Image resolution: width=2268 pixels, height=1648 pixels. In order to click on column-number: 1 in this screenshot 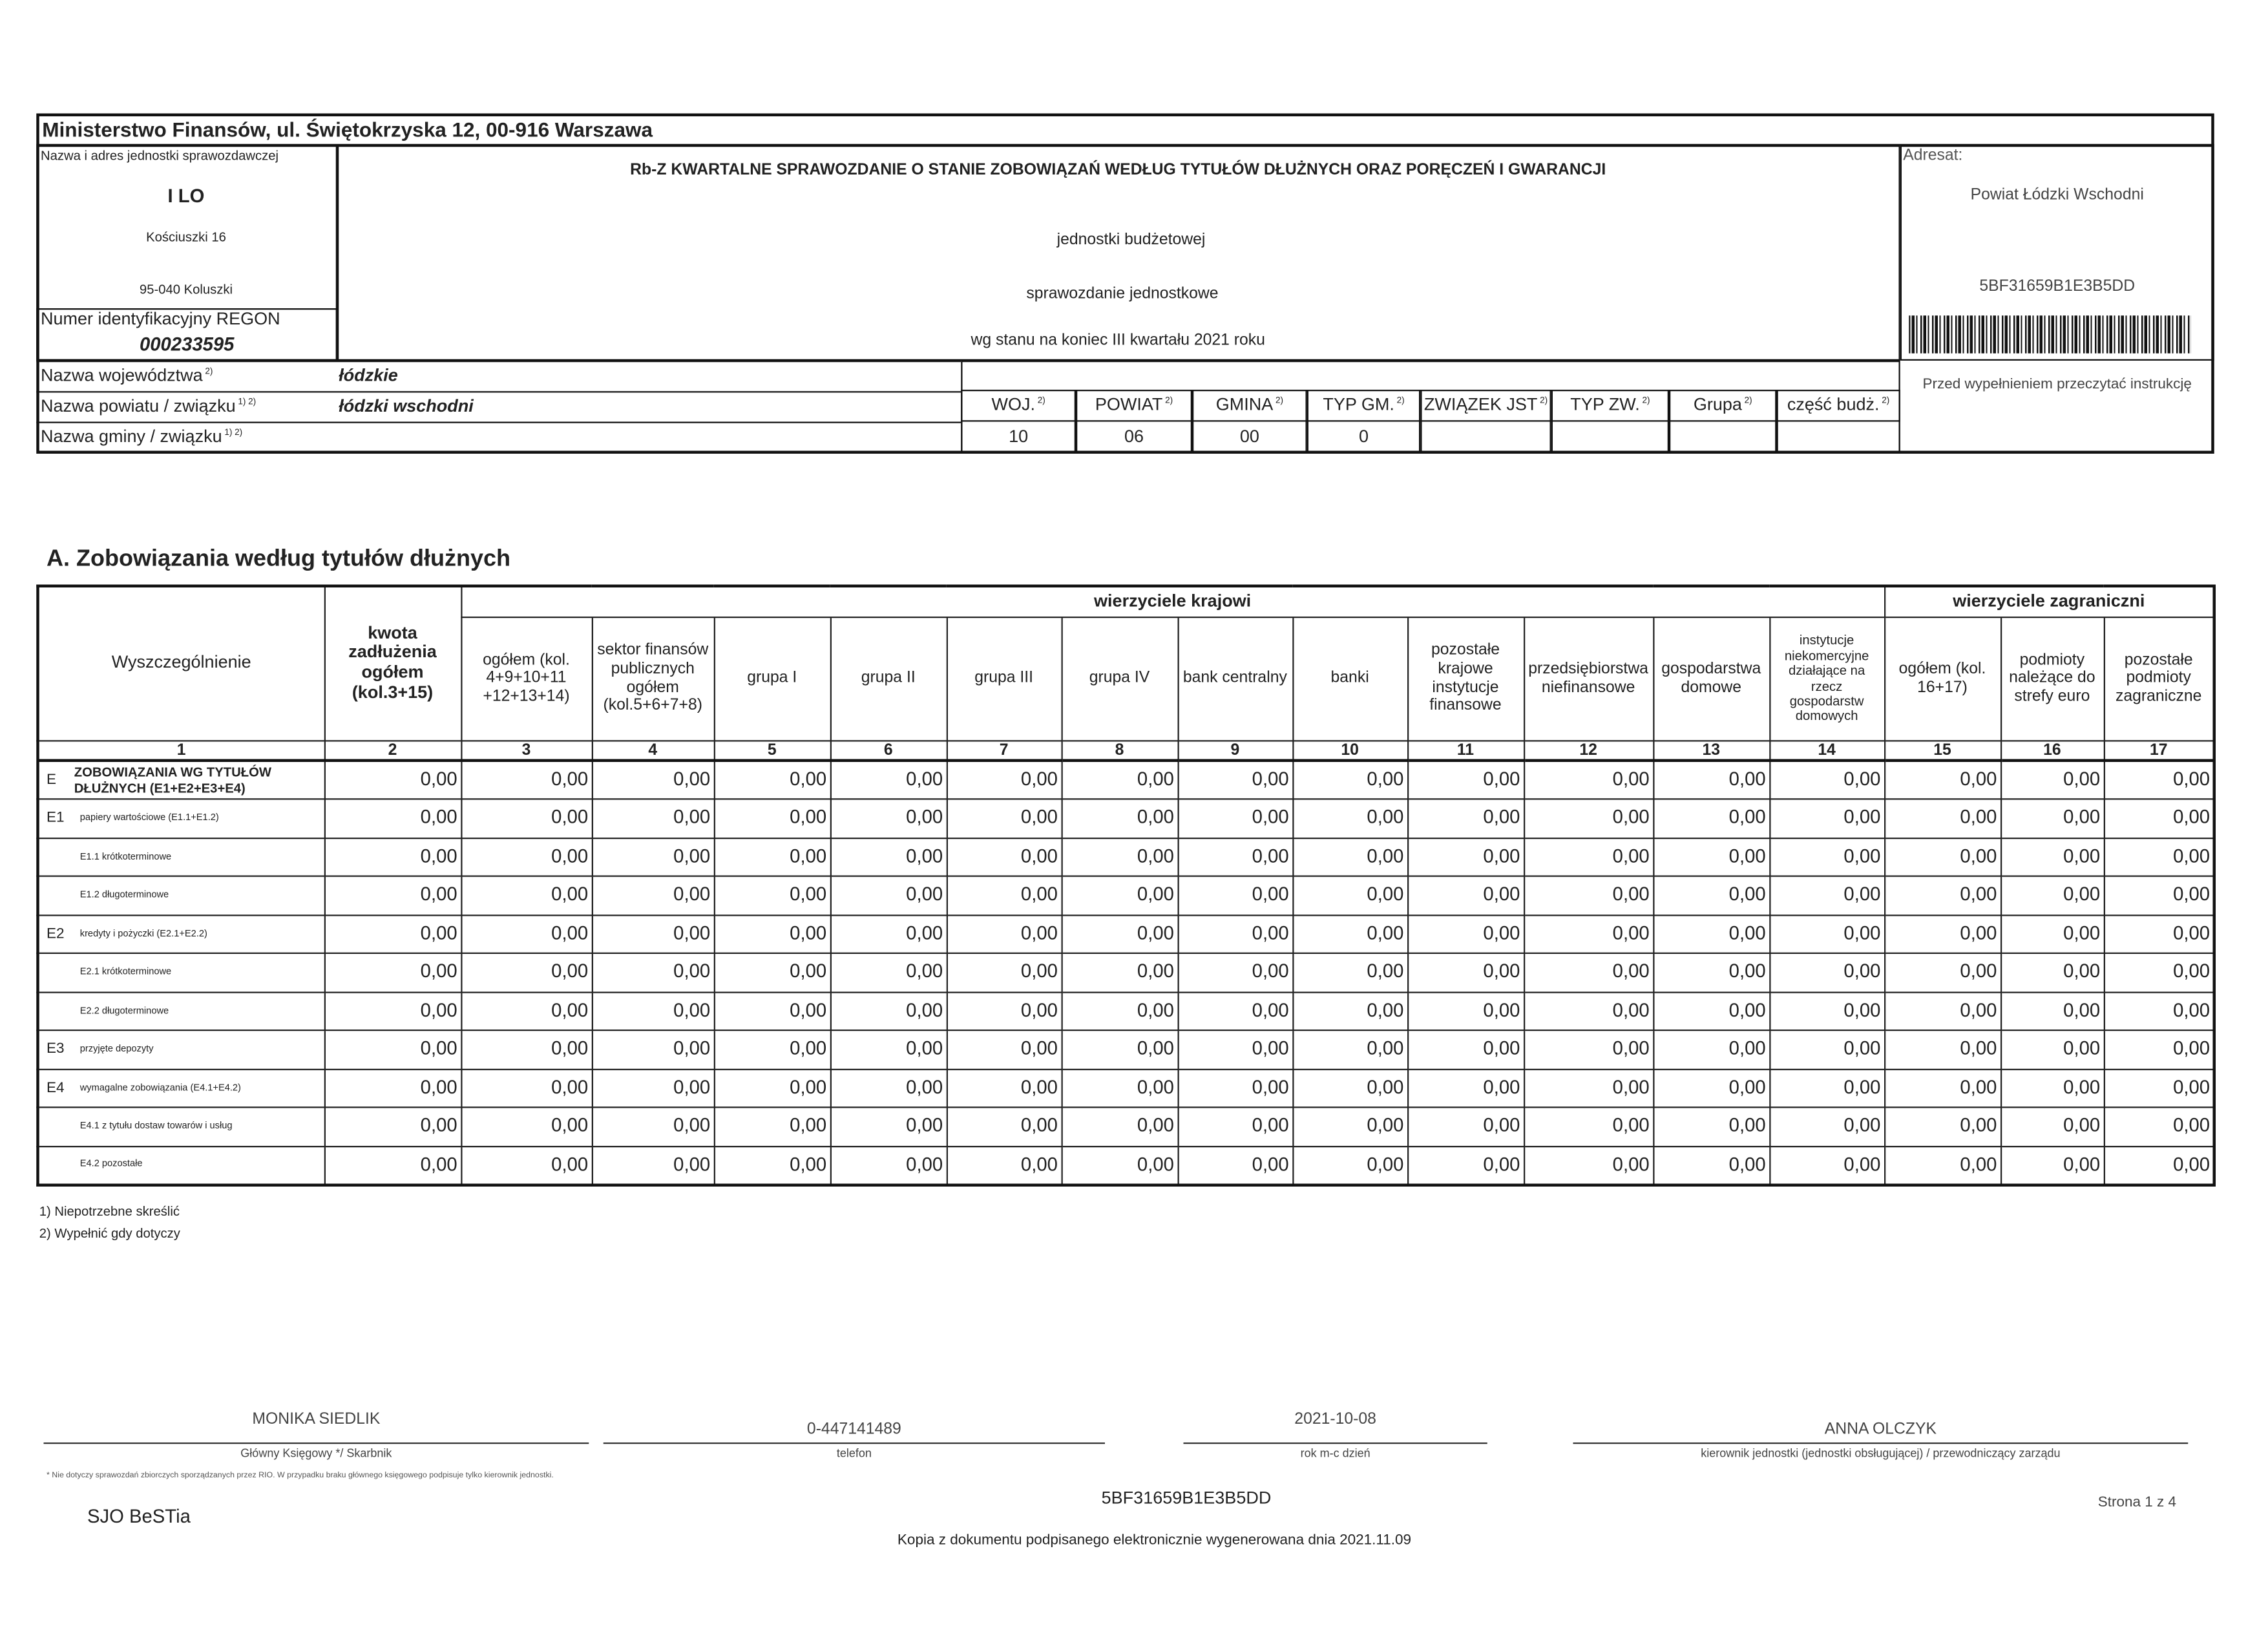, I will do `click(181, 751)`.